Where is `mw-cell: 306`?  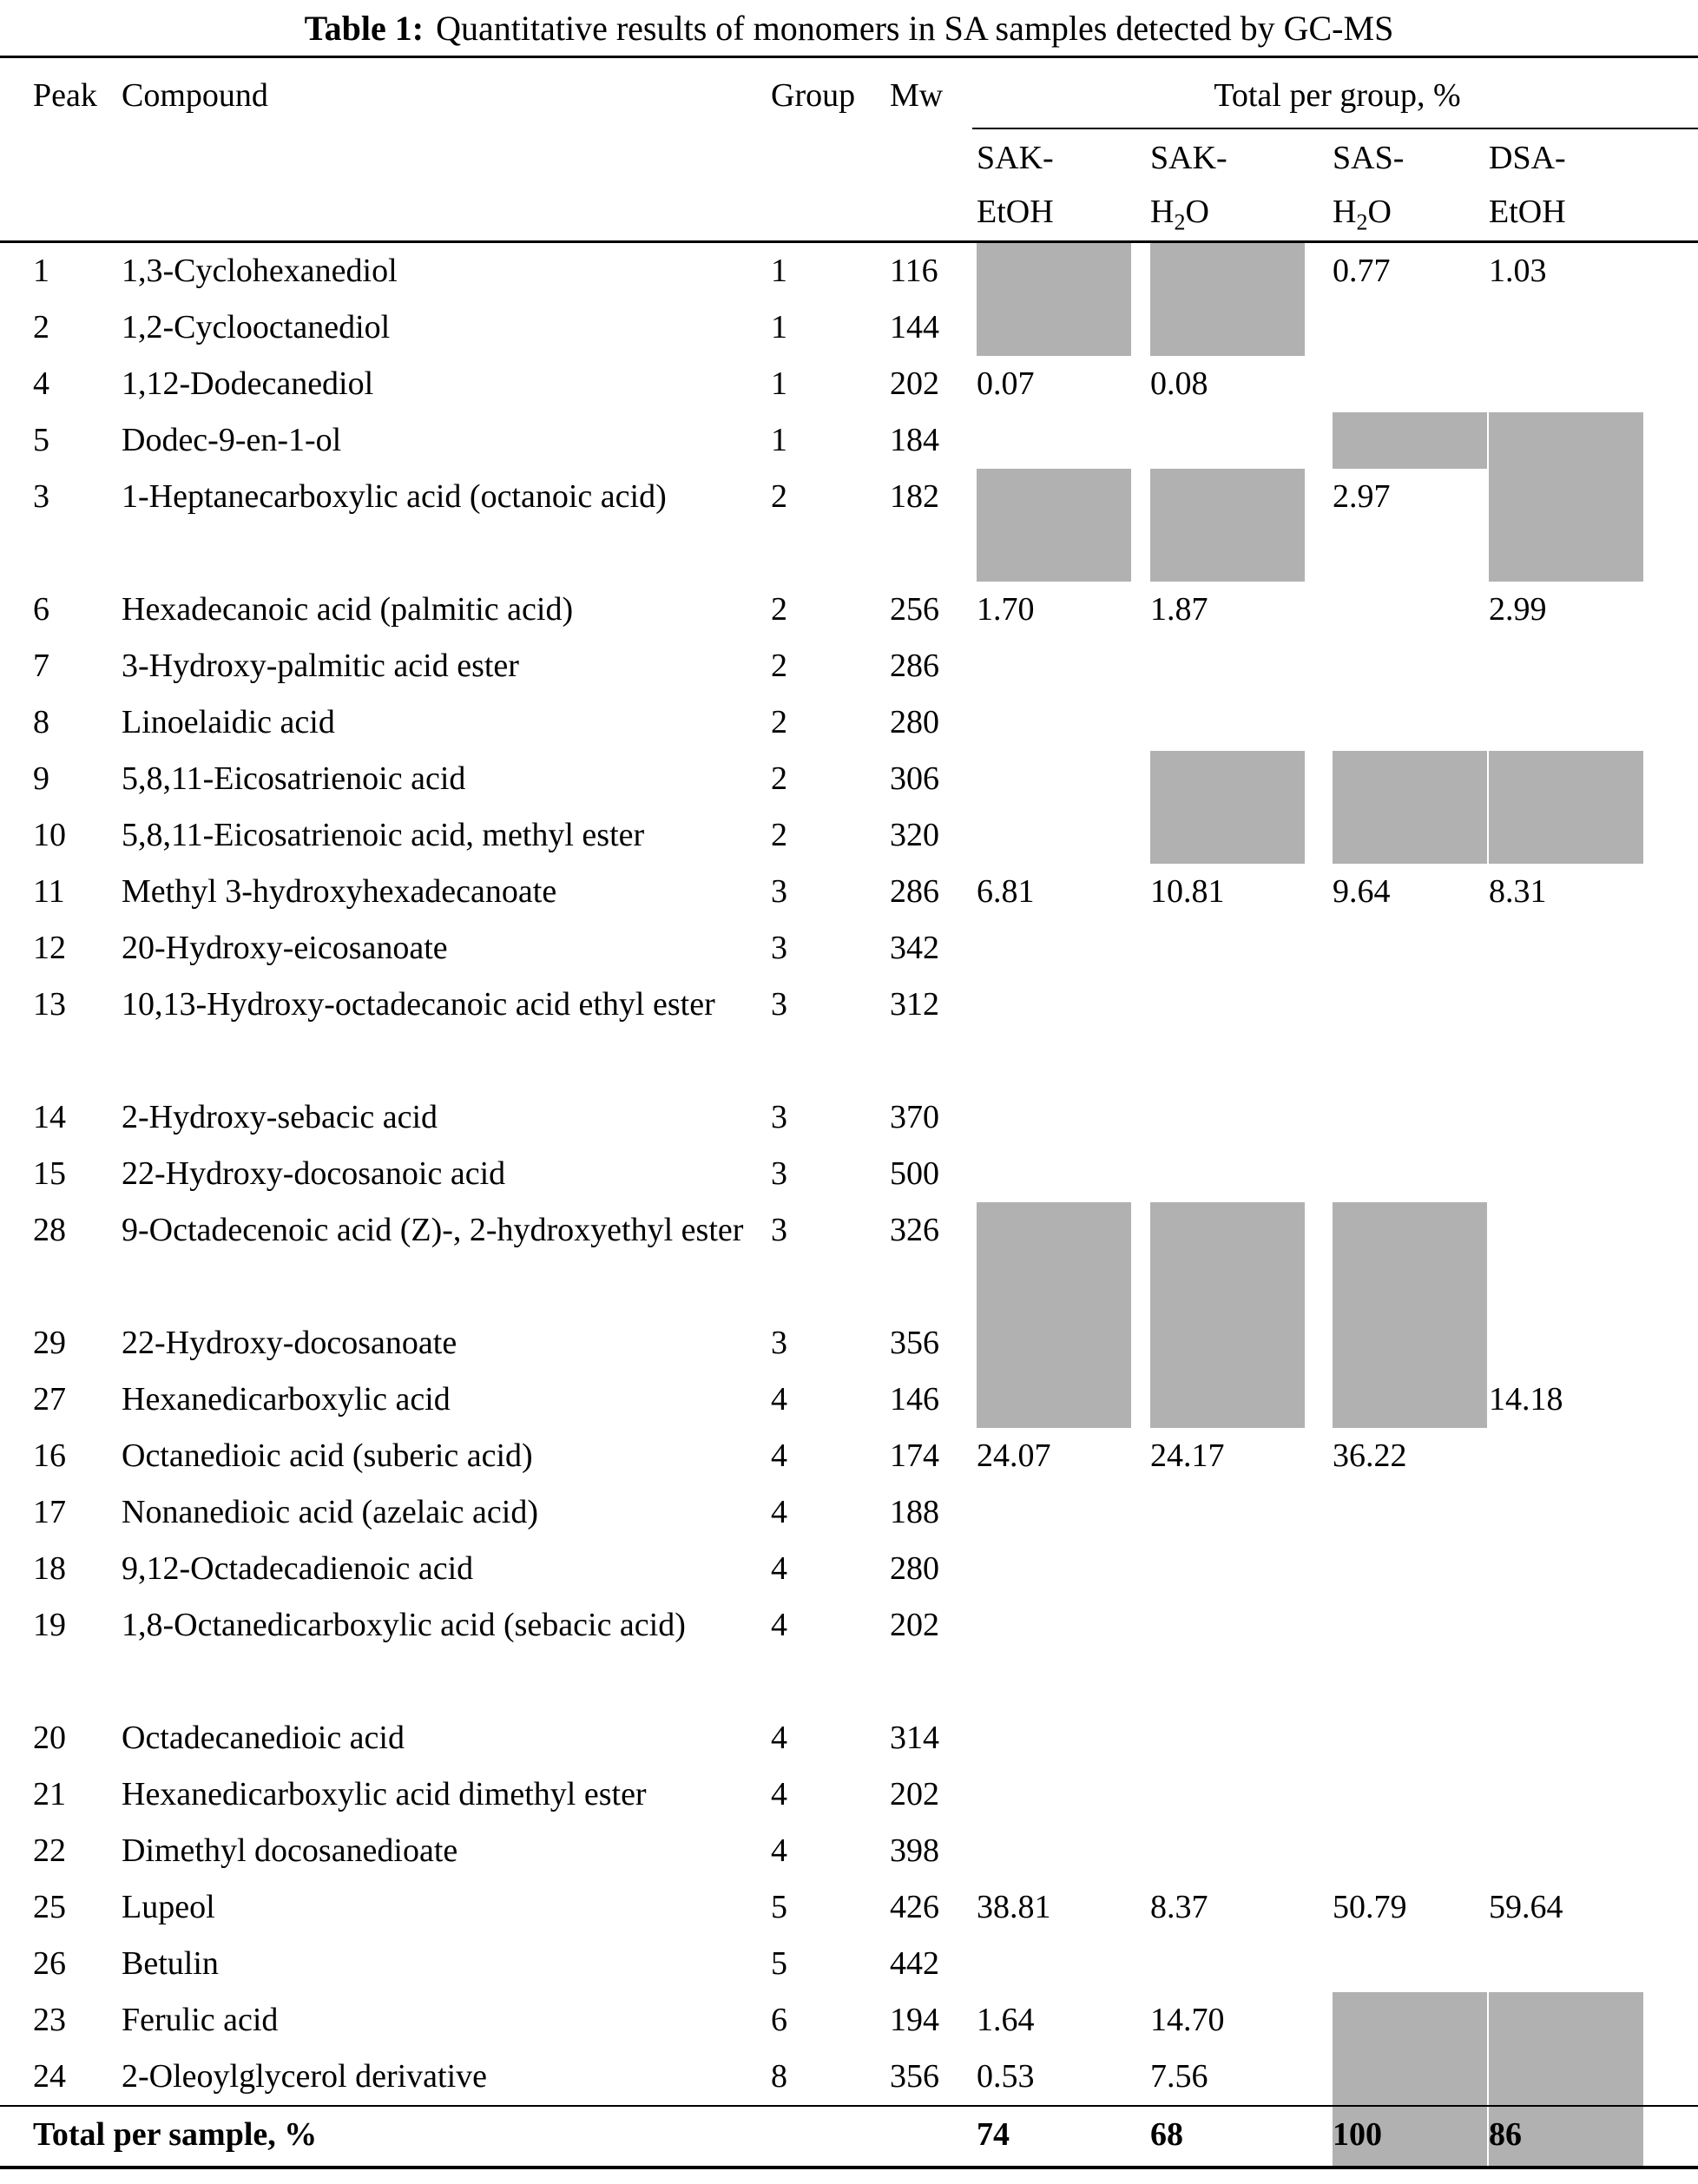 mw-cell: 306 is located at coordinates (914, 778).